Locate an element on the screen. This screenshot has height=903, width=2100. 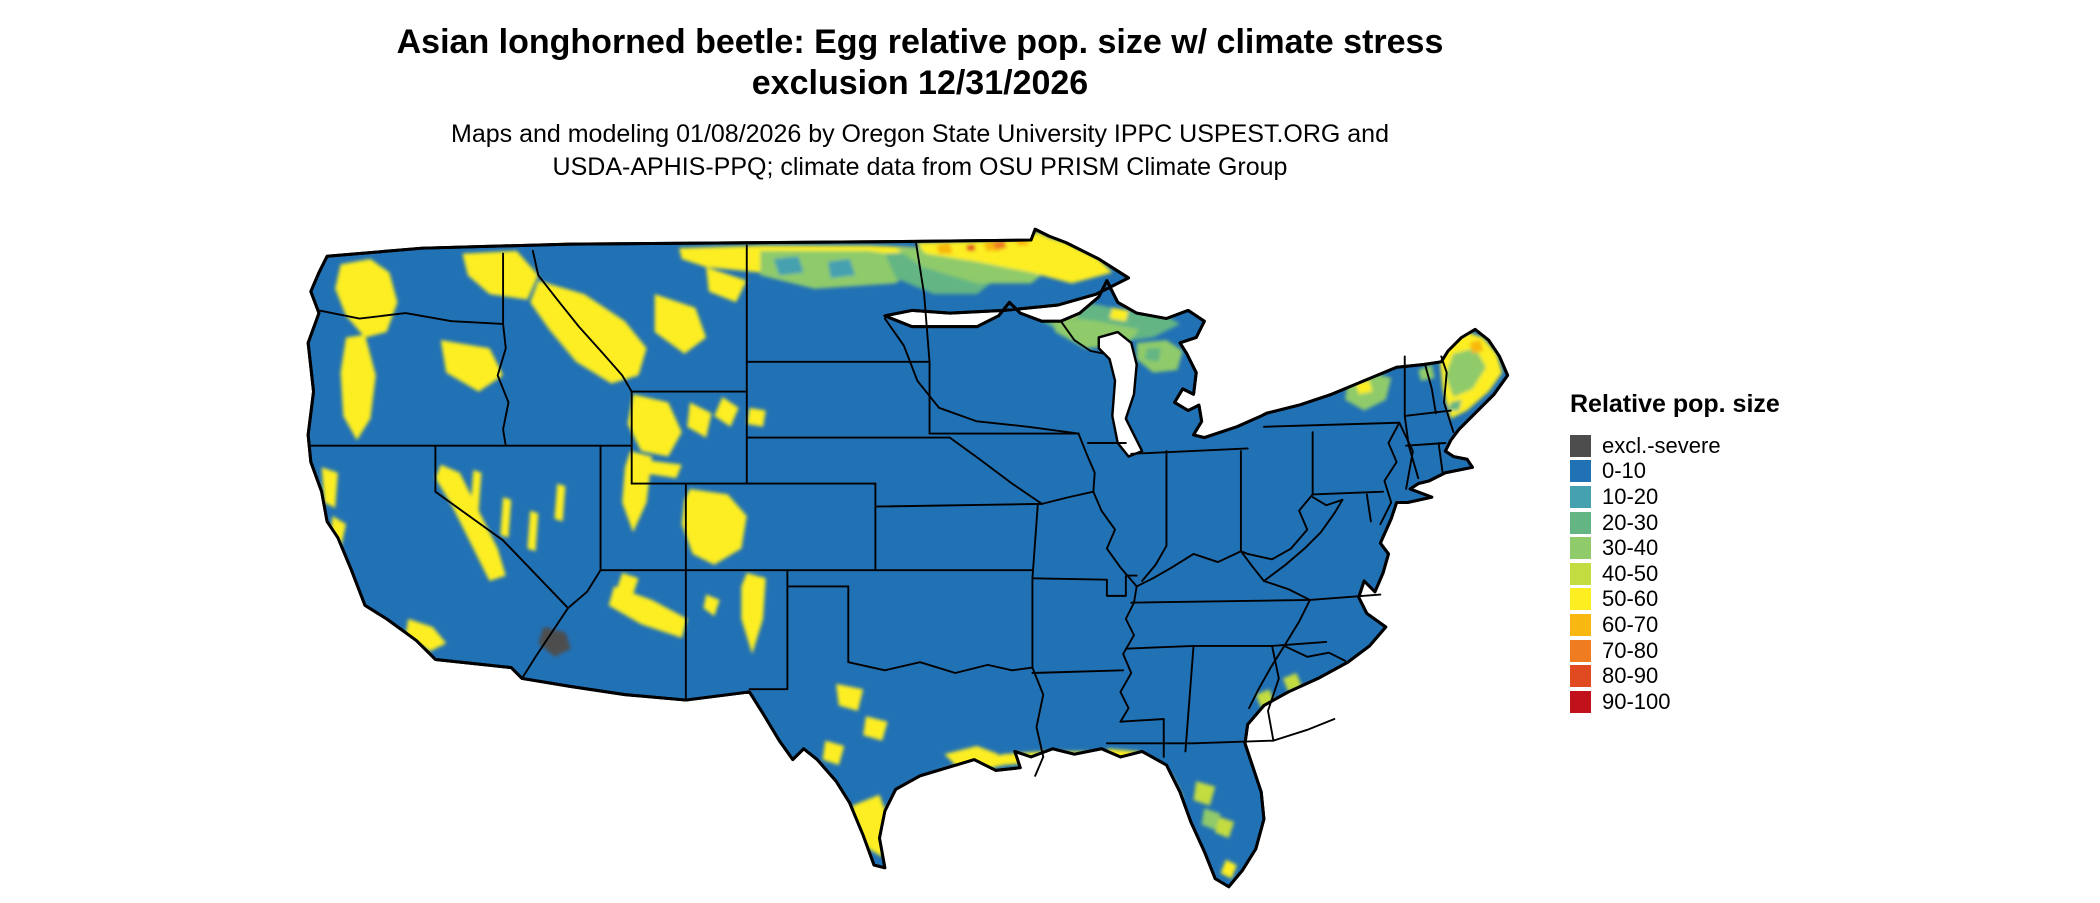
legend-row: 40-50 is located at coordinates (1675, 574).